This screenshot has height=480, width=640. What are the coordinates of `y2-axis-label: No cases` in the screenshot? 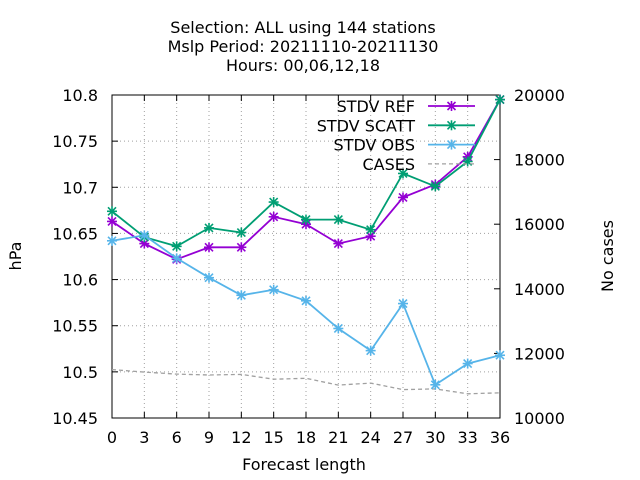 It's located at (607, 256).